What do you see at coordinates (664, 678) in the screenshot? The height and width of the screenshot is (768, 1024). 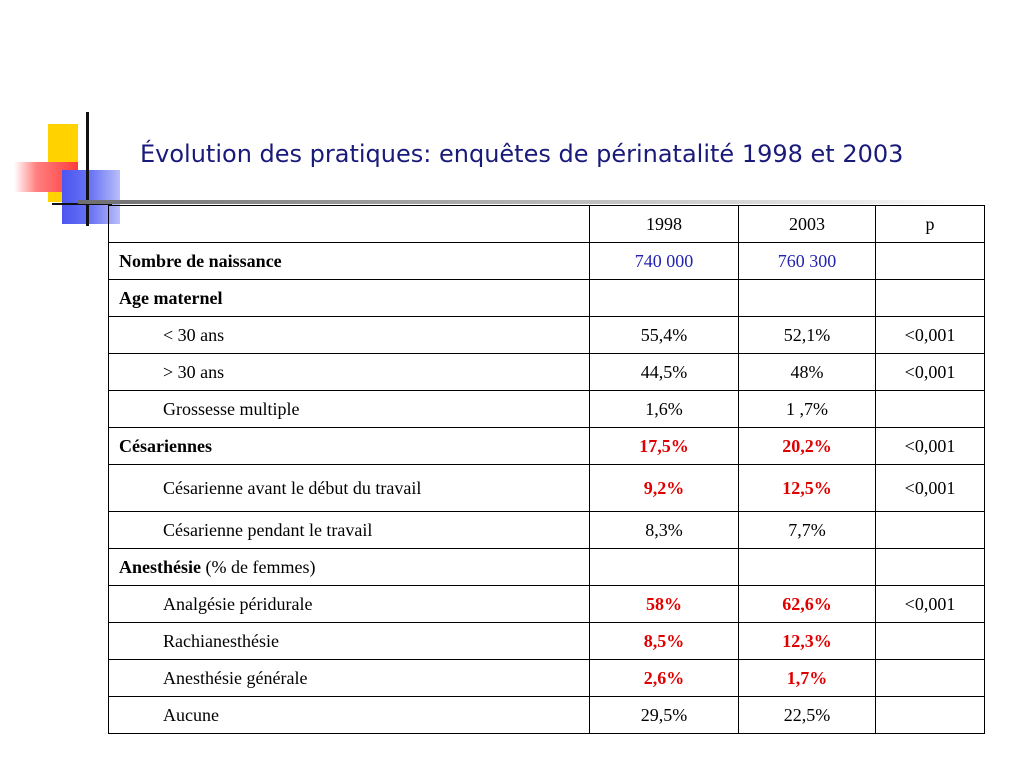 I see `cell-1998: 2,6%` at bounding box center [664, 678].